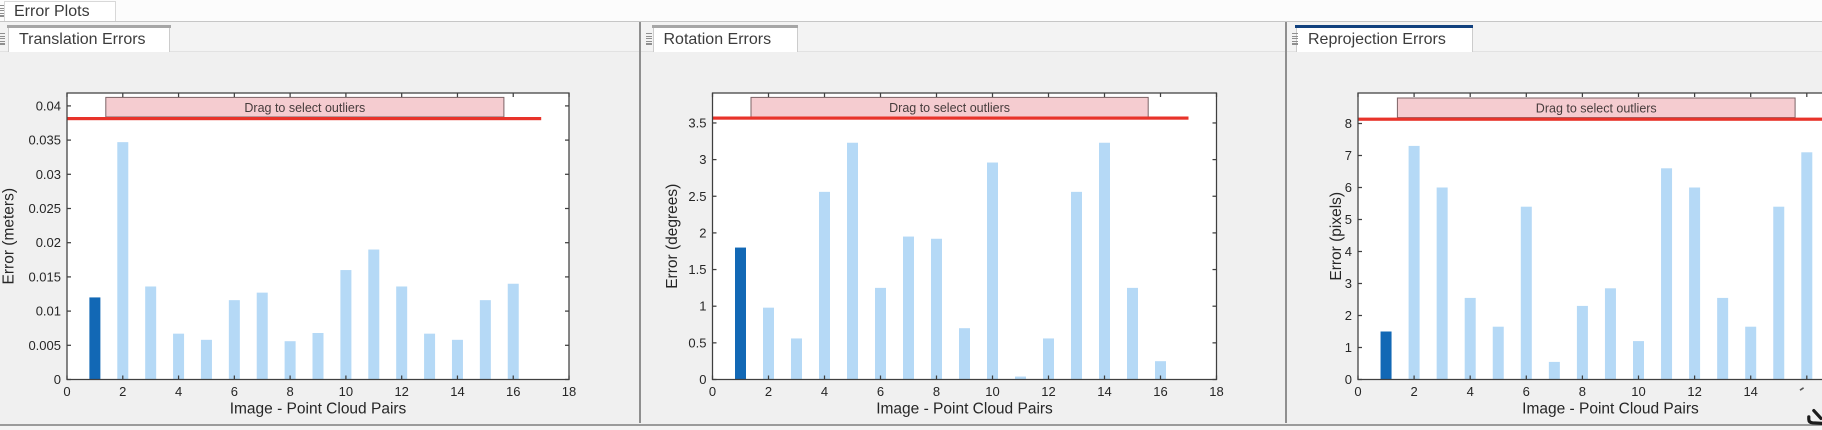  I want to click on svg-text: 0.04, so click(48, 105).